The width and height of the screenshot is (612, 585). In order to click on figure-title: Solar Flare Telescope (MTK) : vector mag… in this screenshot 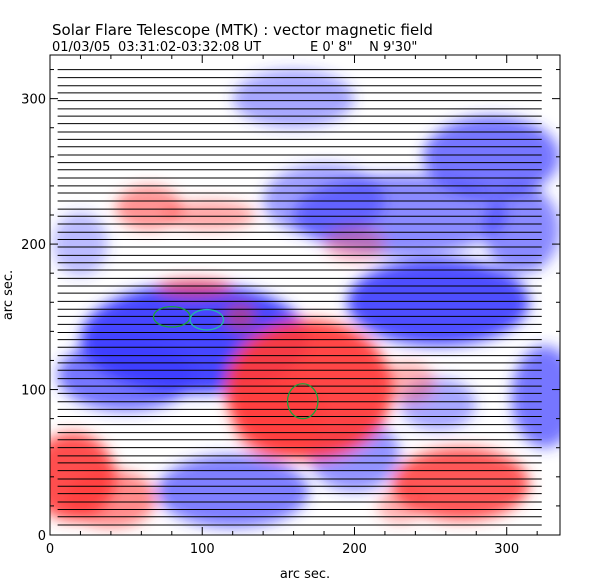, I will do `click(242, 30)`.